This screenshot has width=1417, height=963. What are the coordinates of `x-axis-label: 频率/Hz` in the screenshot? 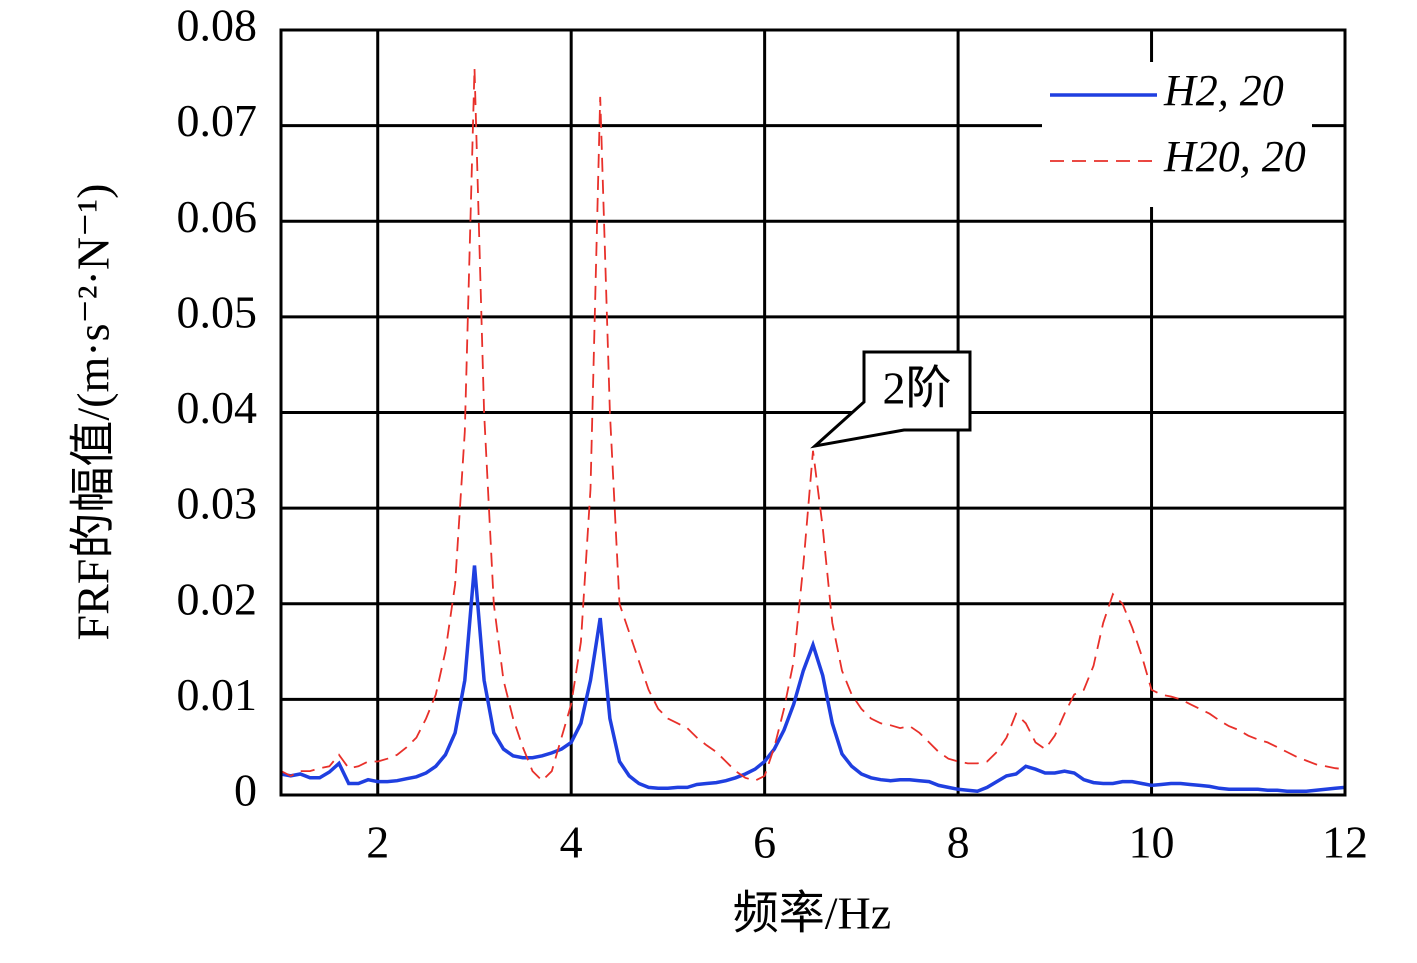 It's located at (812, 913).